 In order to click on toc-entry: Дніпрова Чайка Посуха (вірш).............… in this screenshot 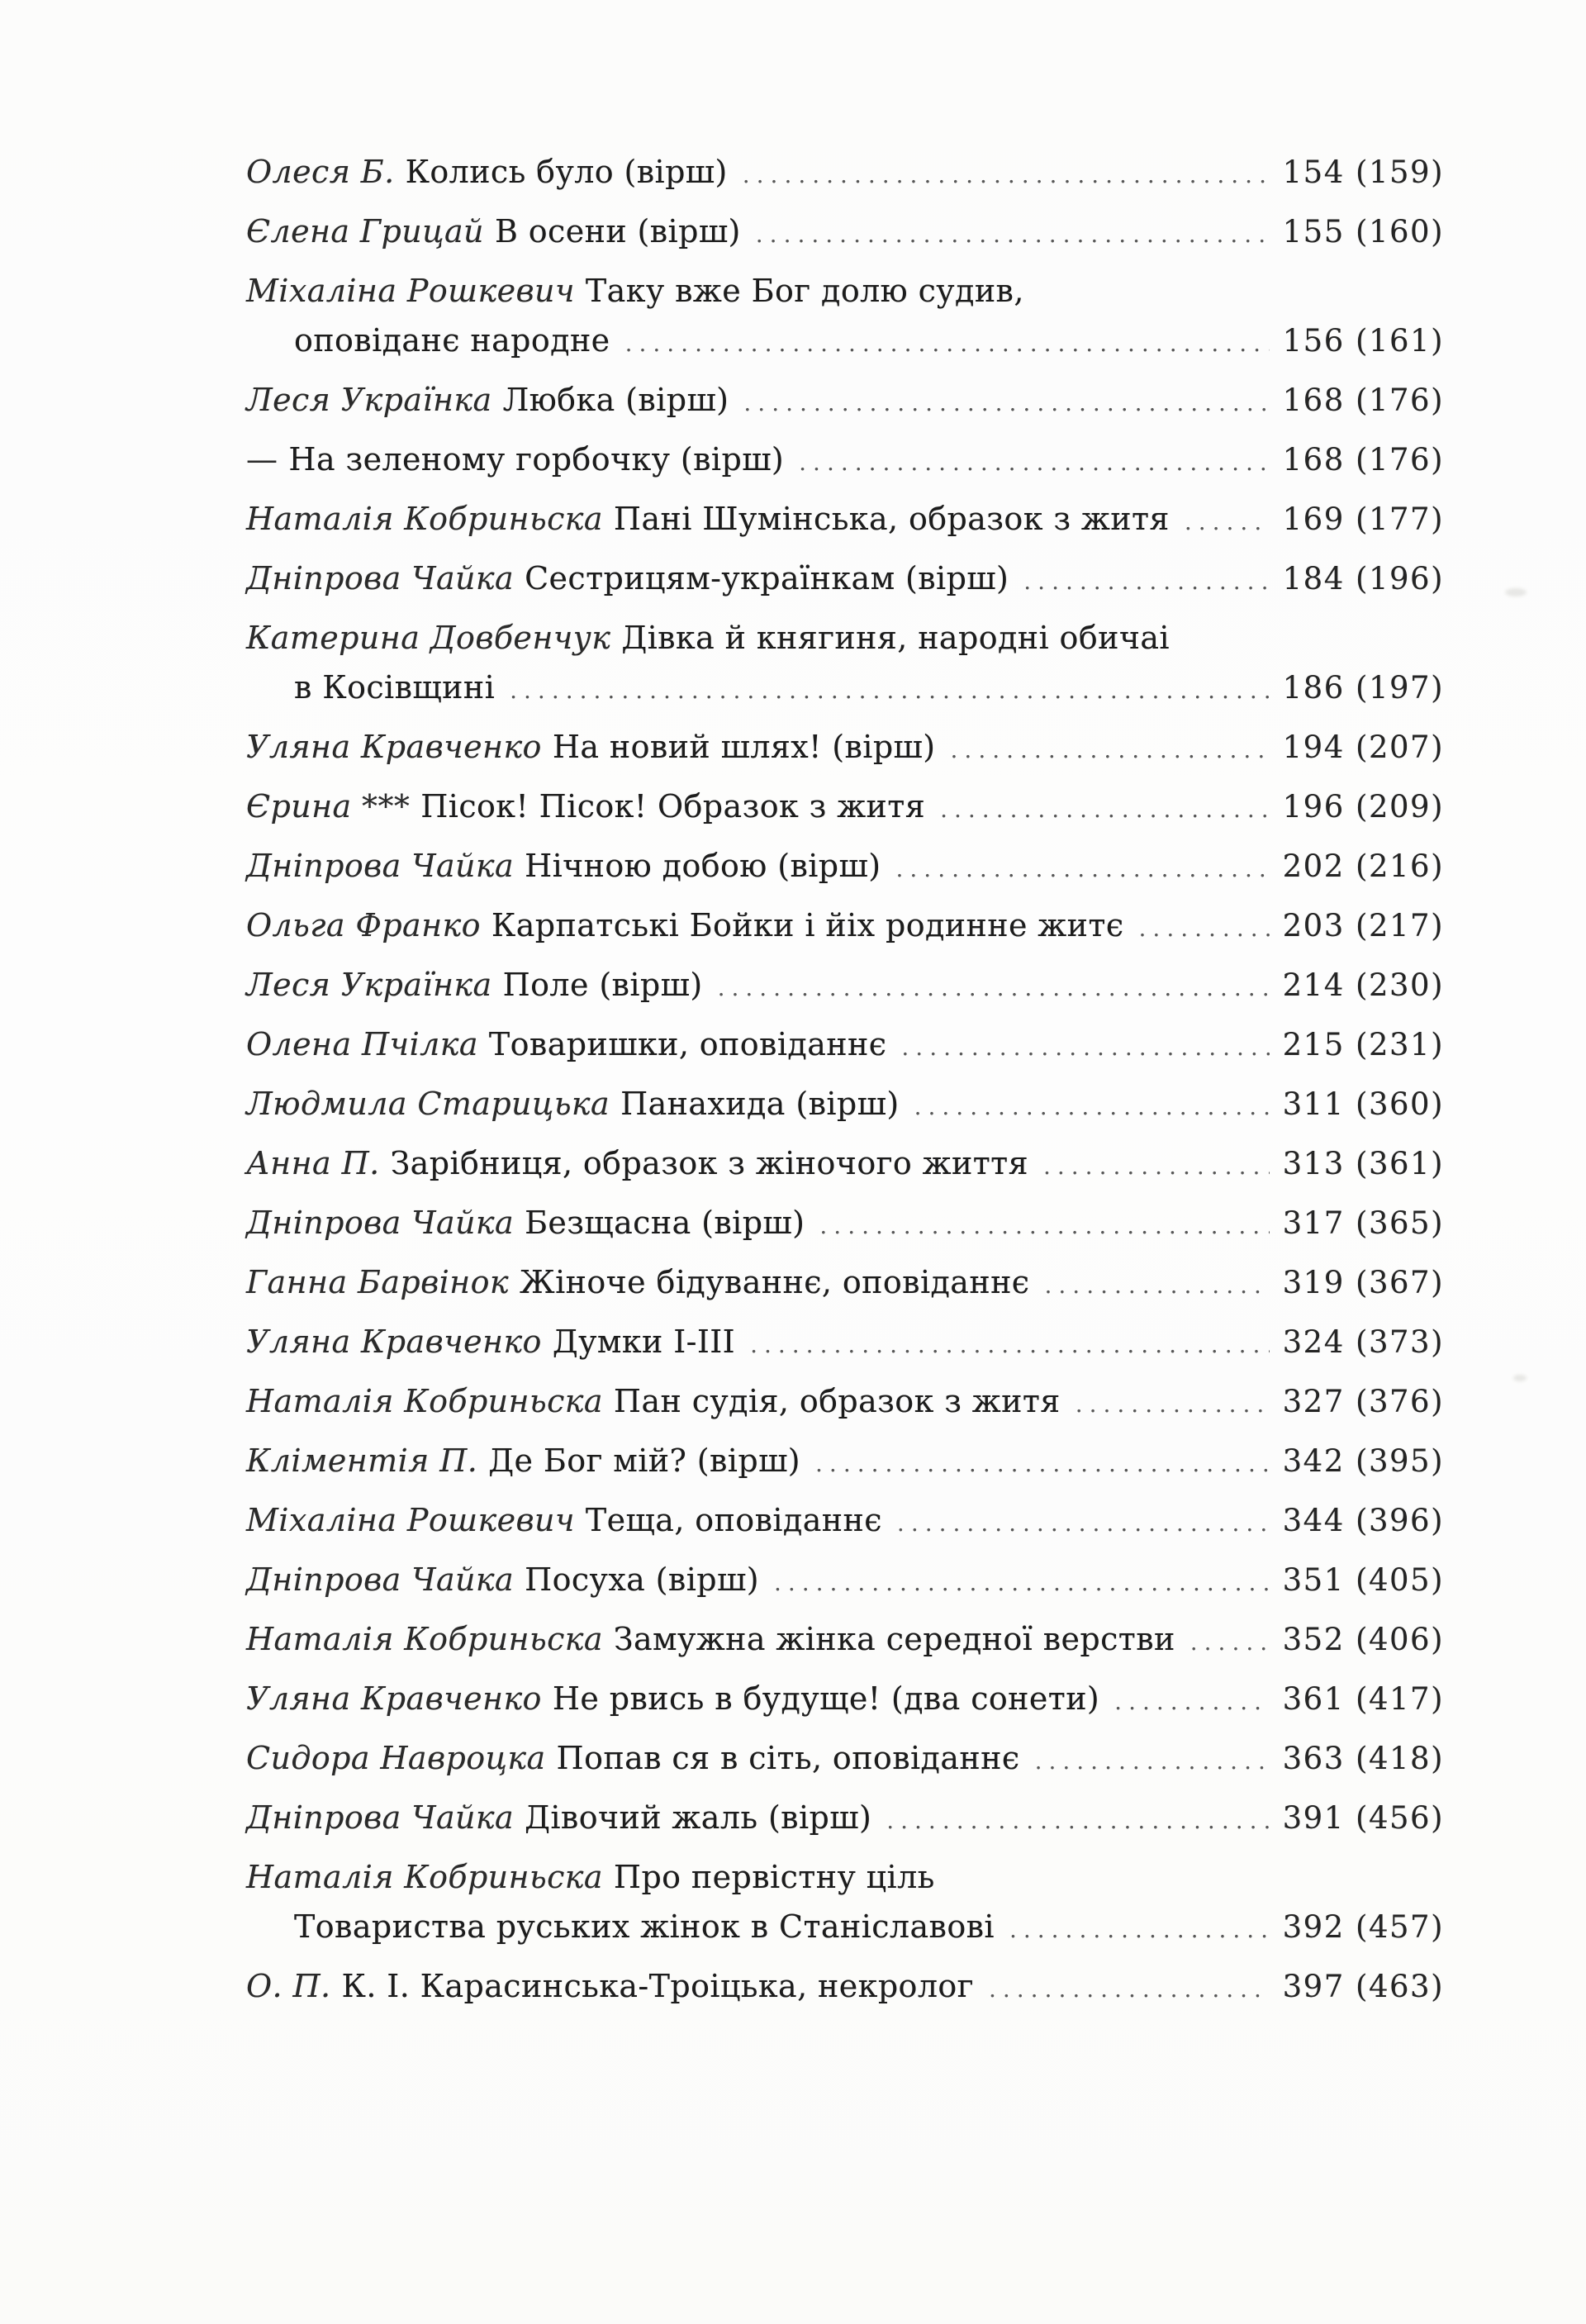, I will do `click(845, 1579)`.